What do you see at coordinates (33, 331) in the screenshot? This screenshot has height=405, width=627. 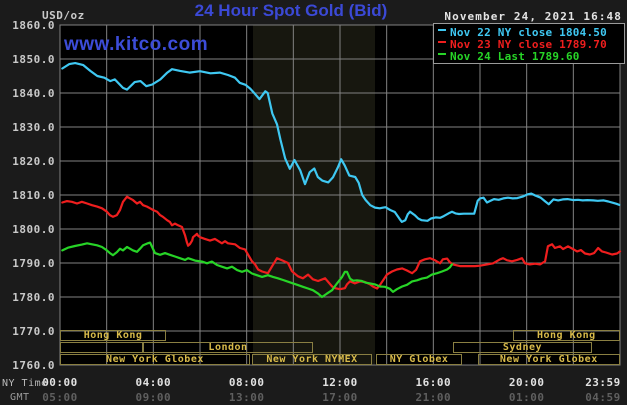 I see `y-axis-tick-label: 1770.0` at bounding box center [33, 331].